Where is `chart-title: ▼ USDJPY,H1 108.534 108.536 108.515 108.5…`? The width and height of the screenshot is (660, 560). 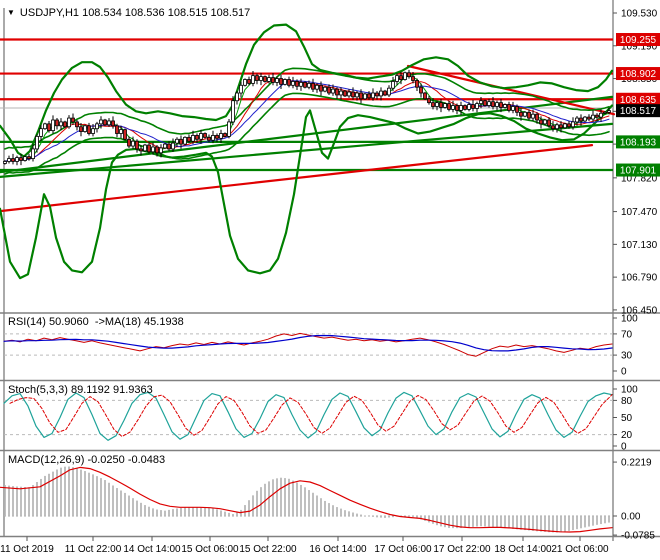 chart-title: ▼ USDJPY,H1 108.534 108.536 108.515 108.5… is located at coordinates (128, 13).